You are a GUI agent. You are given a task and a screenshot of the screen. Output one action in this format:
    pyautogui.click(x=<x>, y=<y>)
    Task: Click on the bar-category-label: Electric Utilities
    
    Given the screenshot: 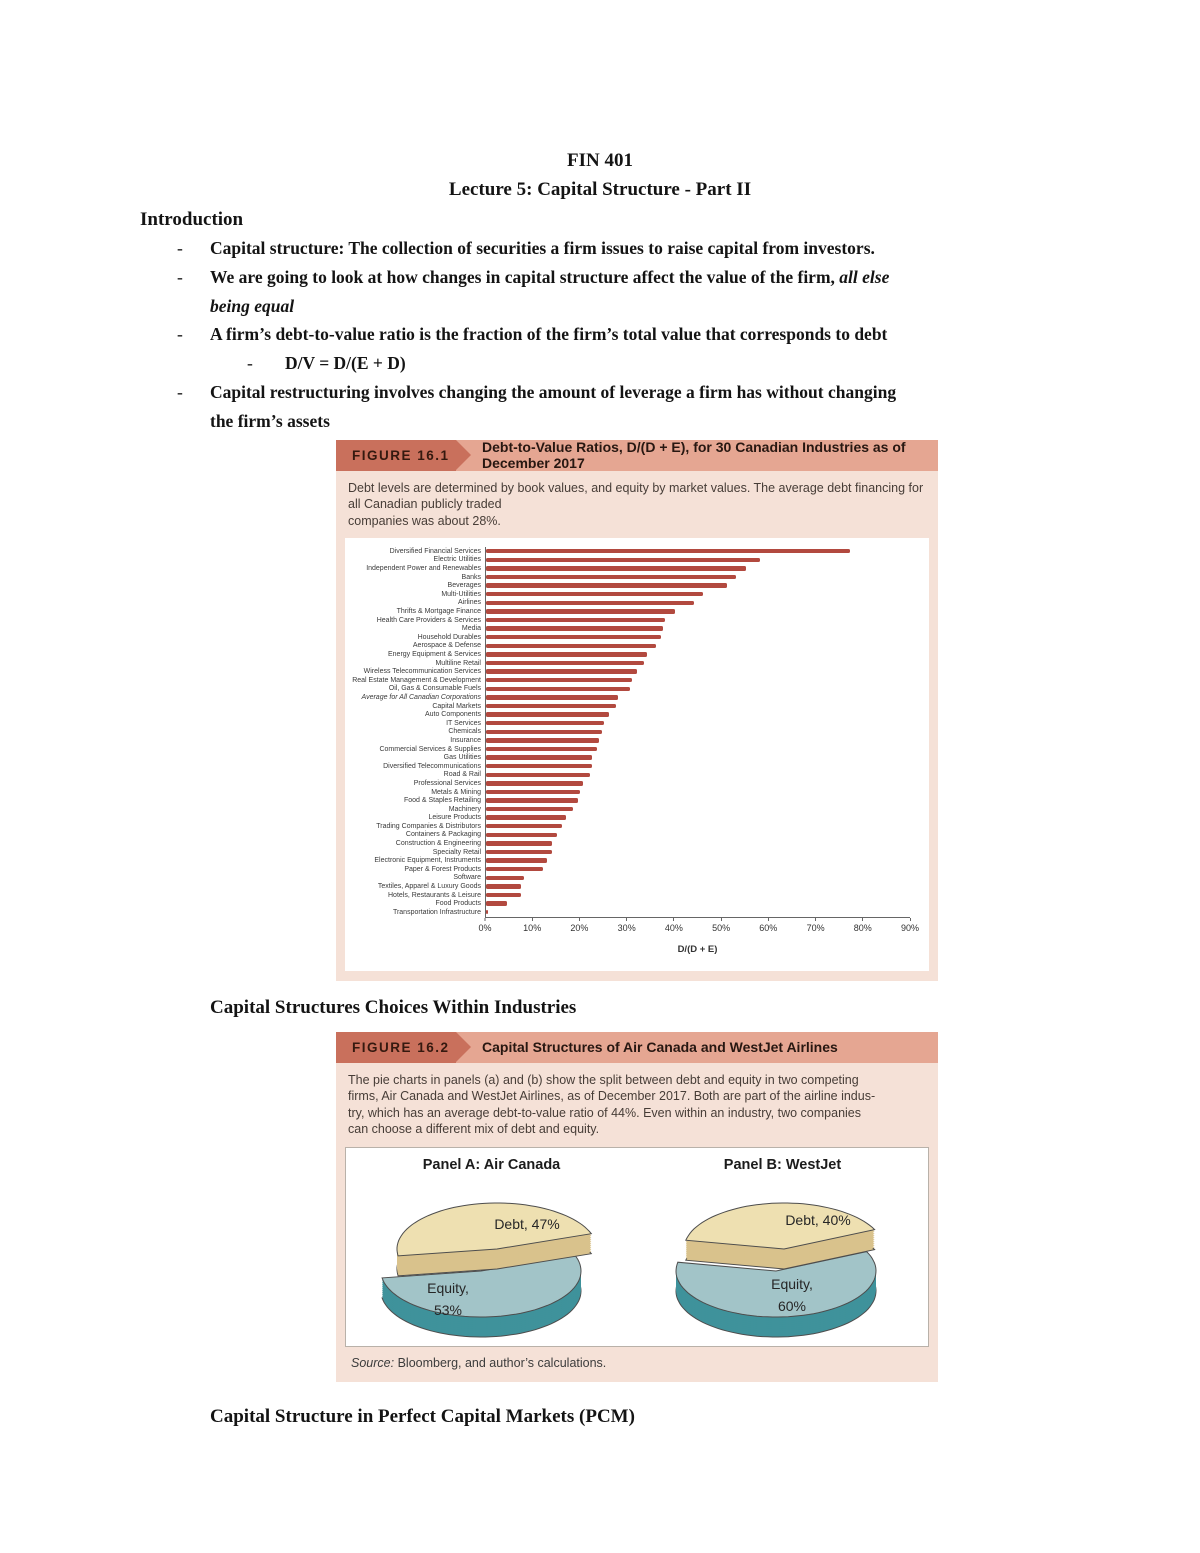 What is the action you would take?
    pyautogui.click(x=457, y=560)
    